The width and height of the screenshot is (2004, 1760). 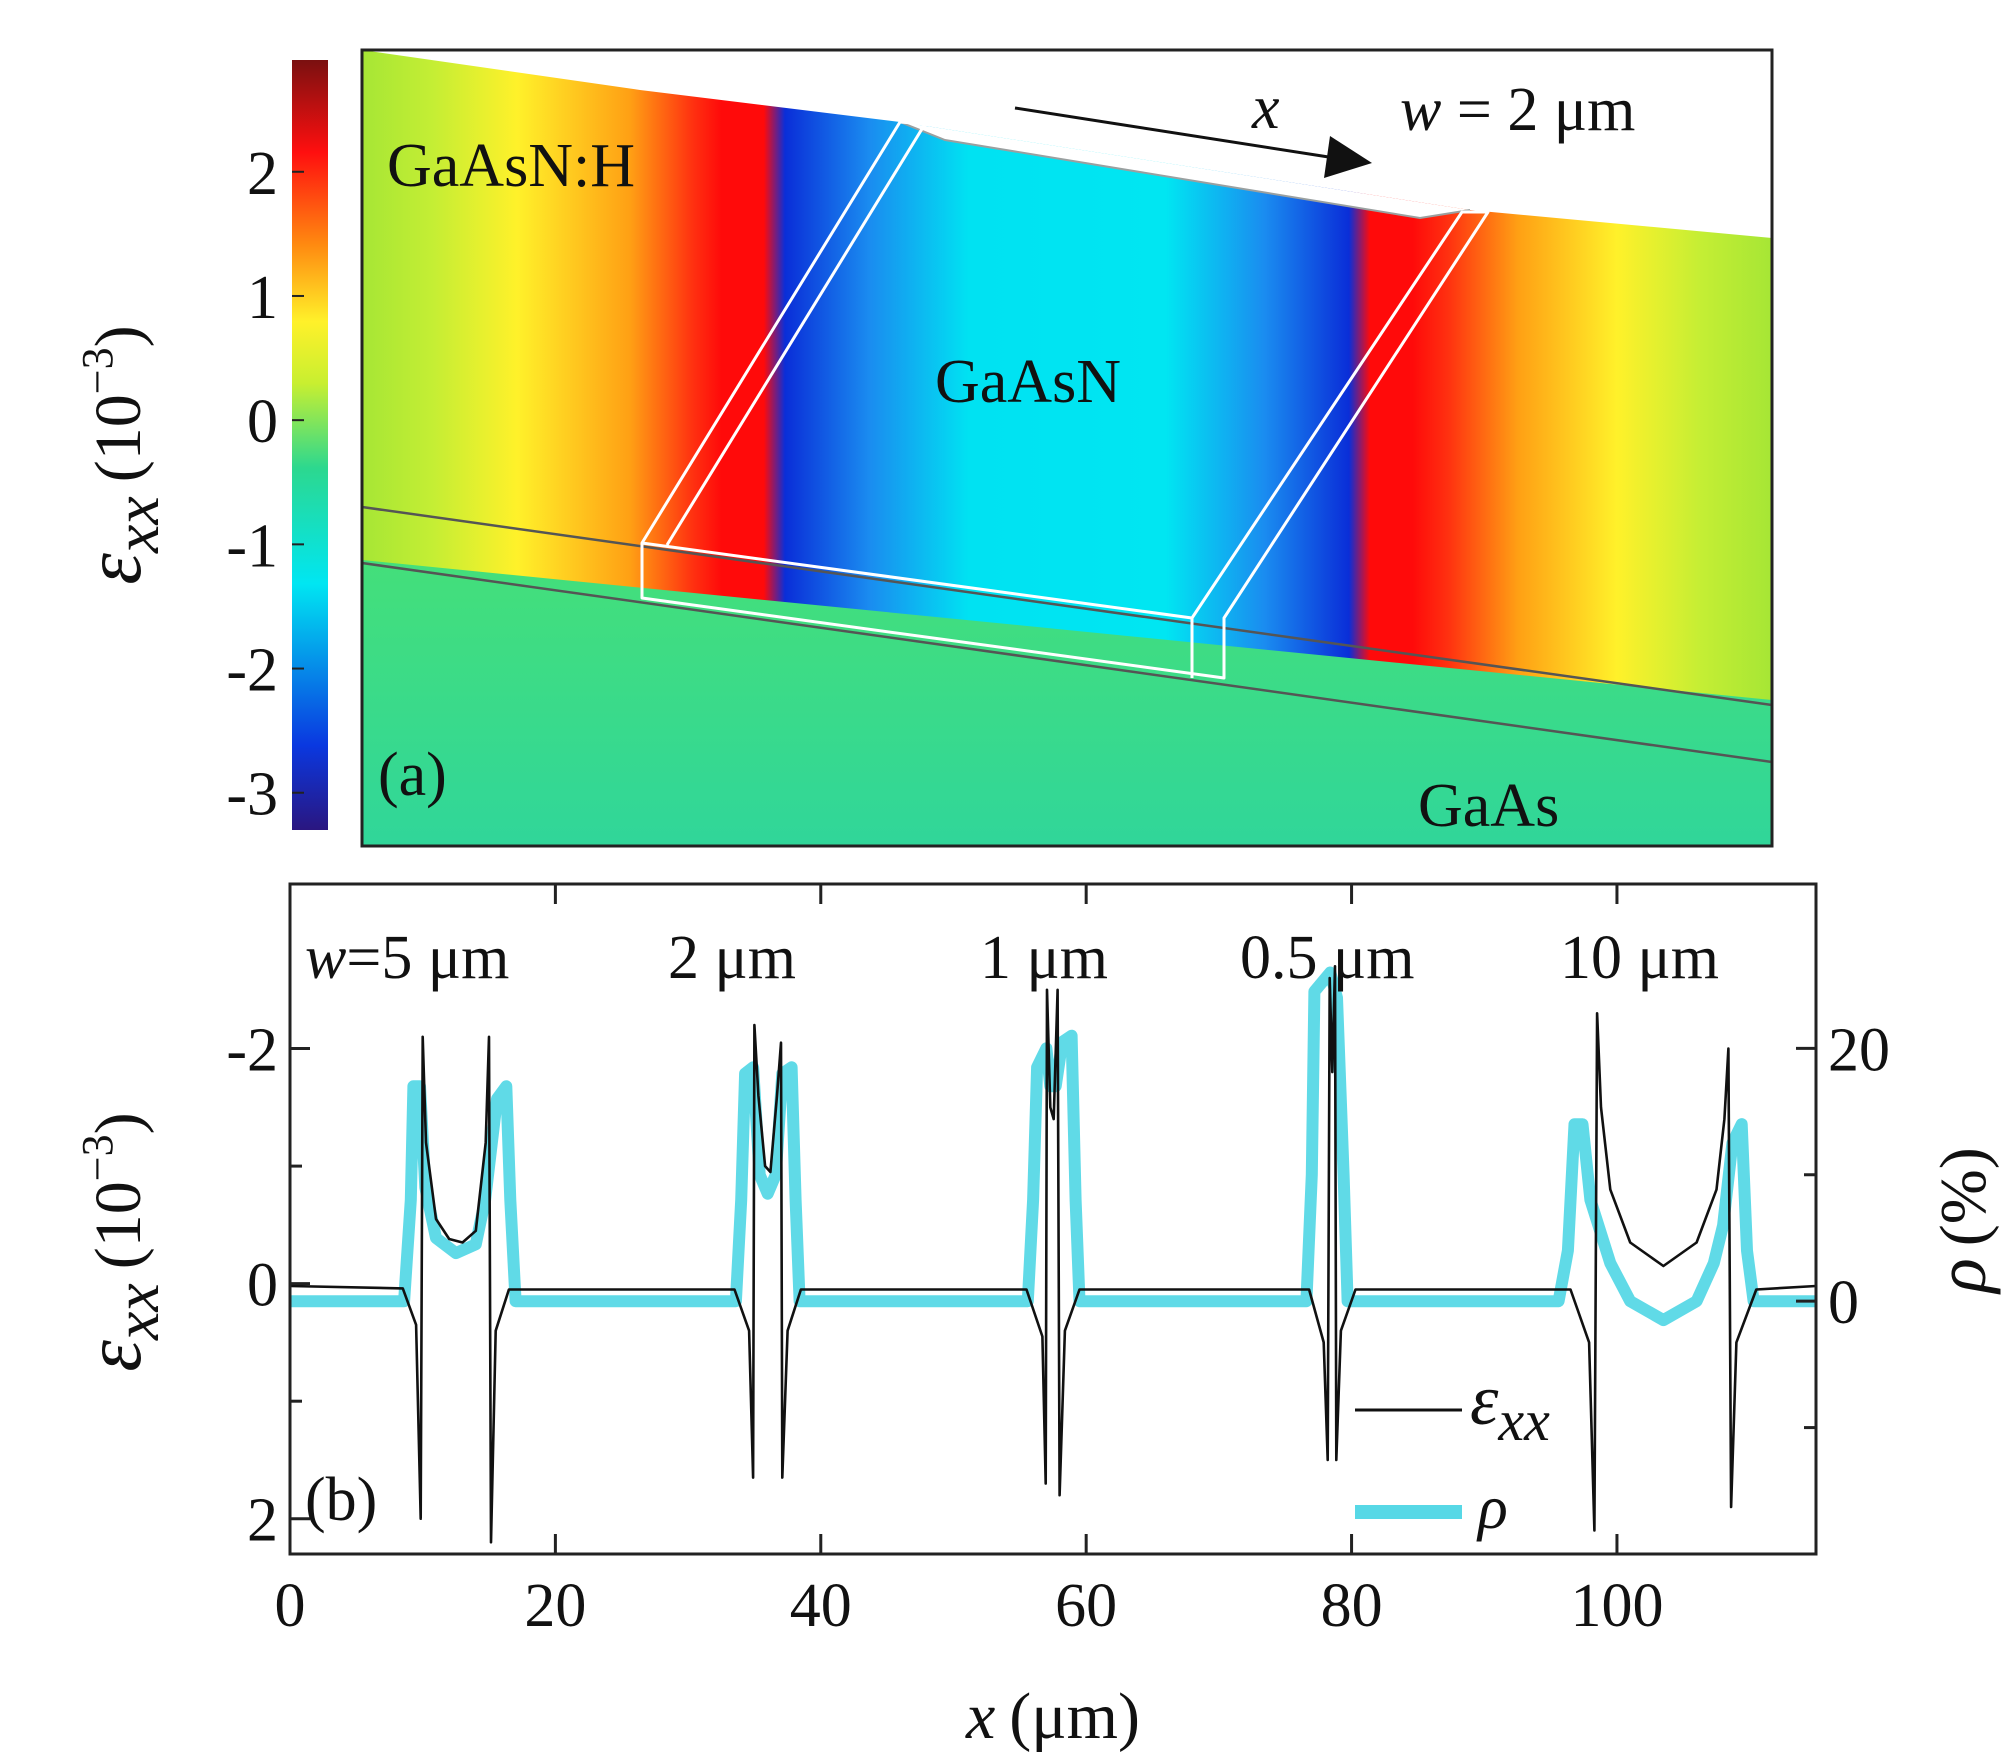 What do you see at coordinates (252, 546) in the screenshot?
I see `colorbar-tick-label: -1` at bounding box center [252, 546].